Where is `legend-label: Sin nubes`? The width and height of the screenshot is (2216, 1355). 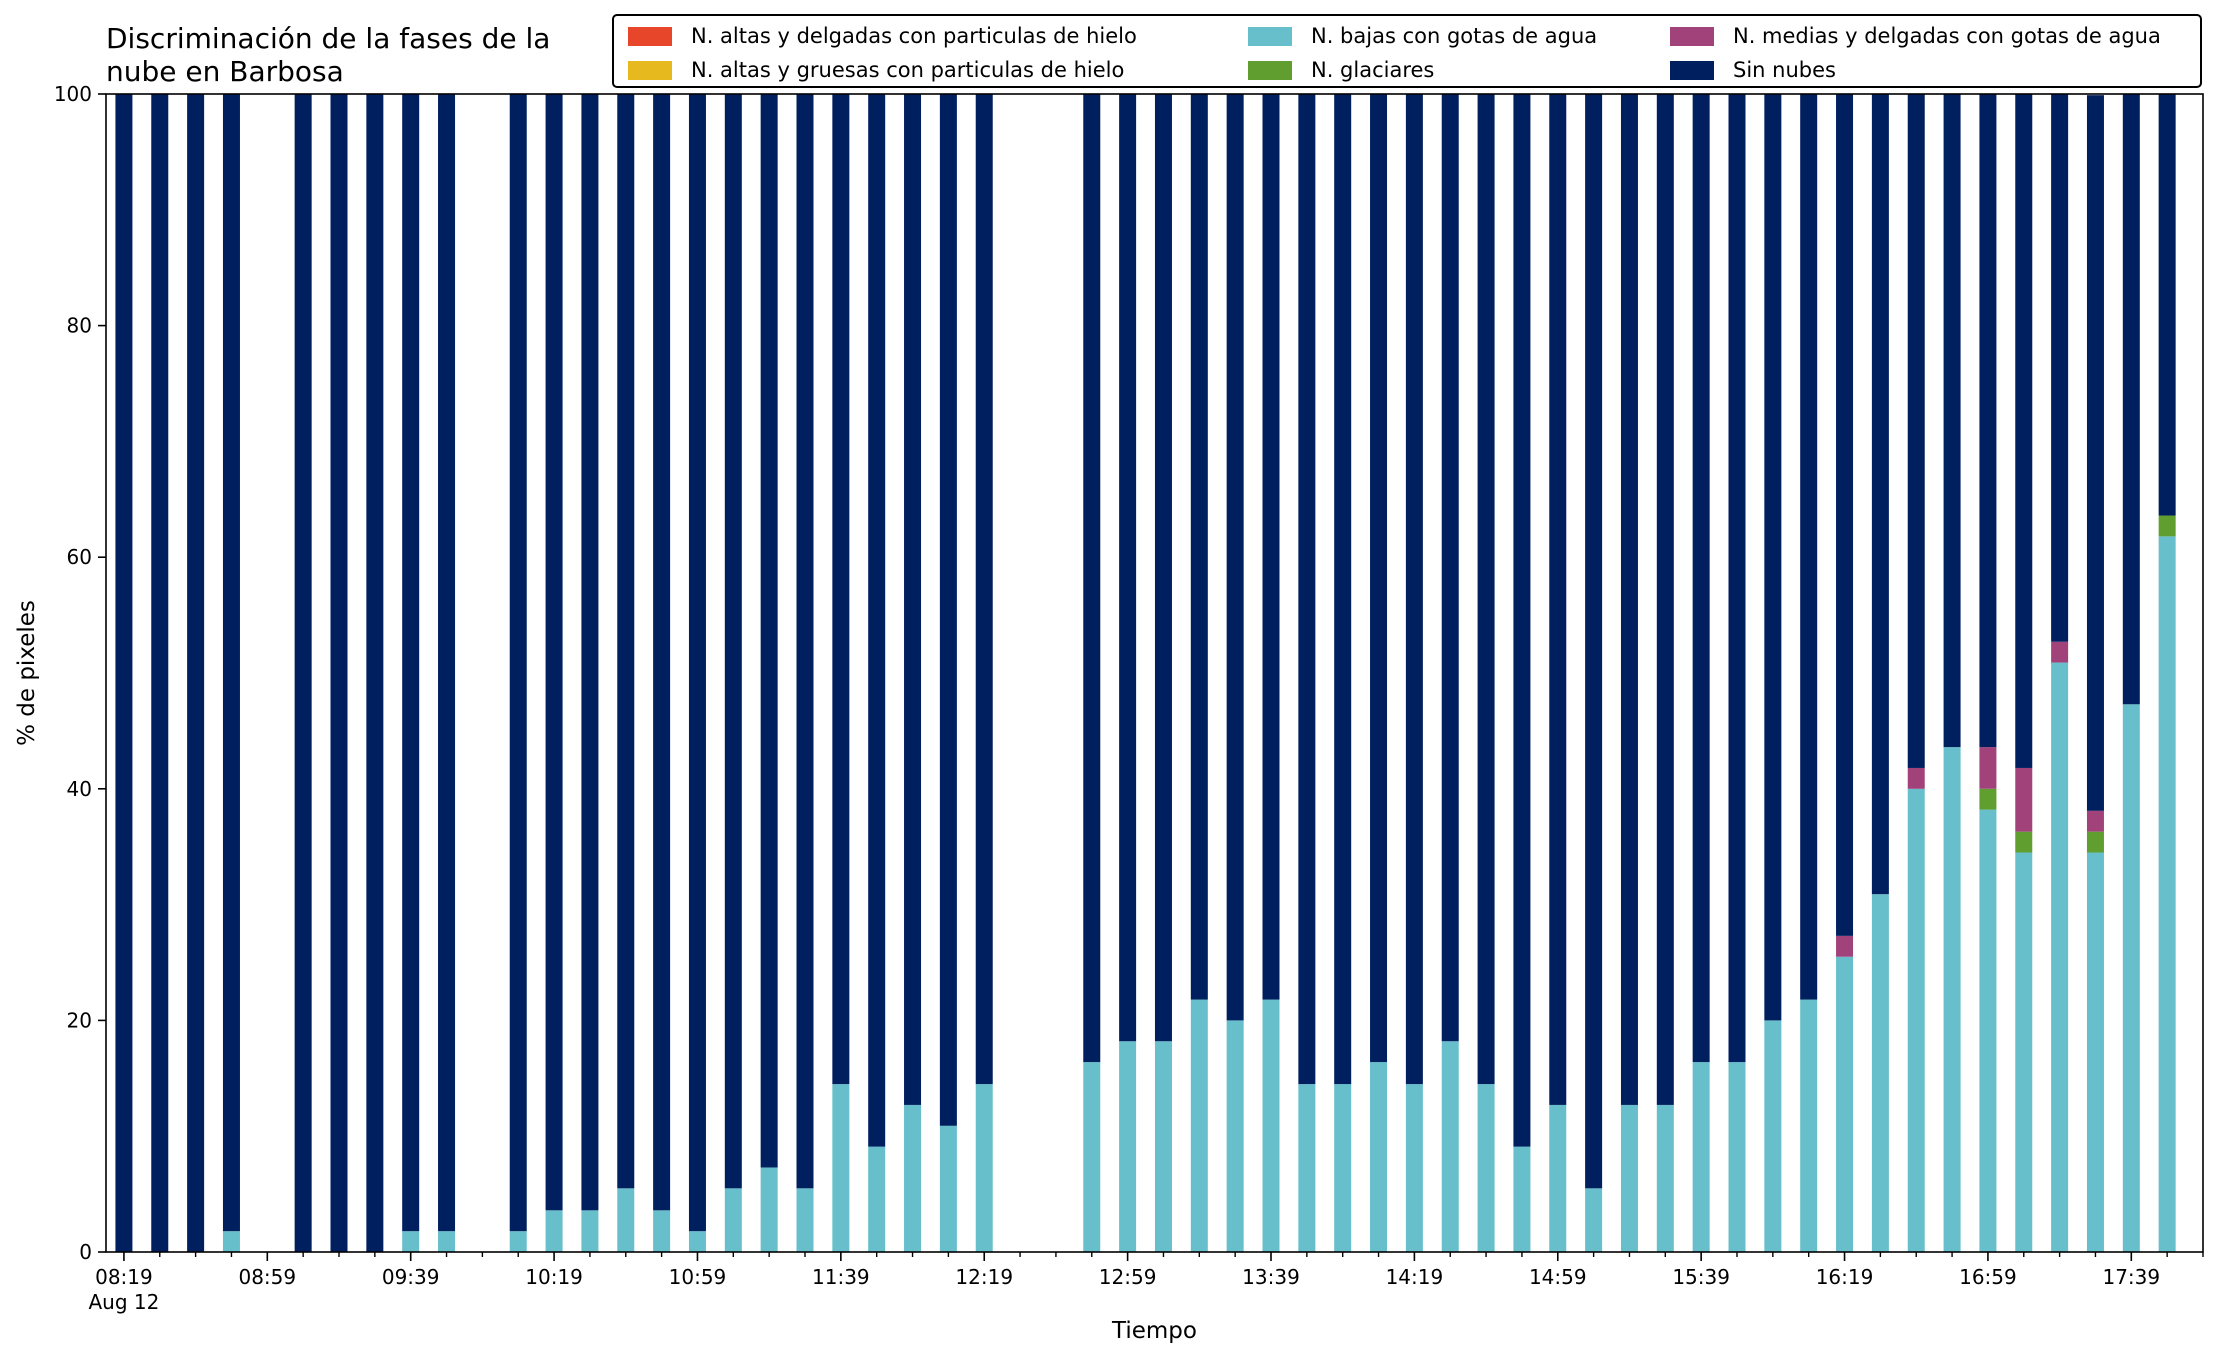
legend-label: Sin nubes is located at coordinates (1784, 70).